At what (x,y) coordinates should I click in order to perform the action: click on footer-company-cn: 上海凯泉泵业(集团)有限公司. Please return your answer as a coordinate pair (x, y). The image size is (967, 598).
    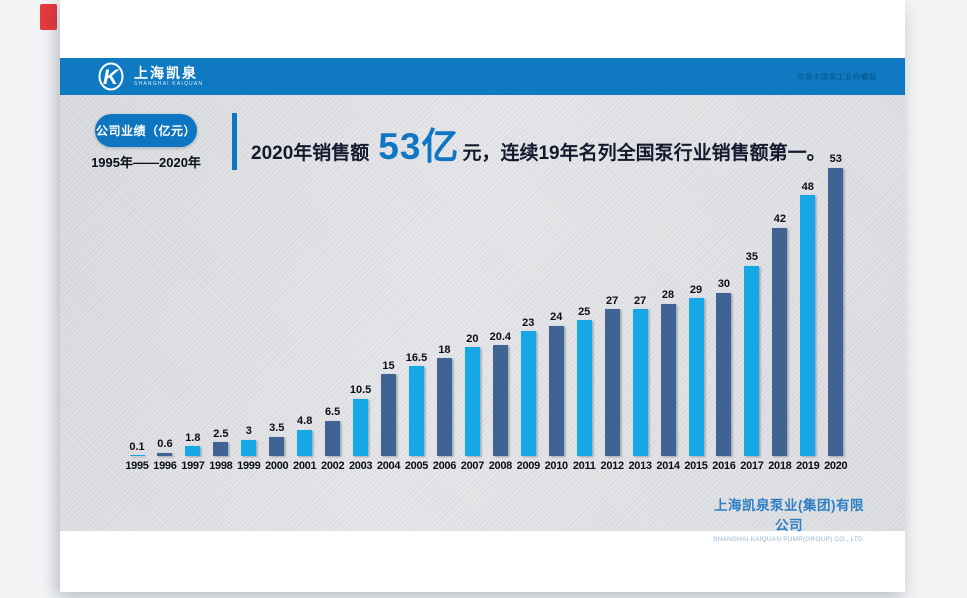
    Looking at the image, I should click on (789, 515).